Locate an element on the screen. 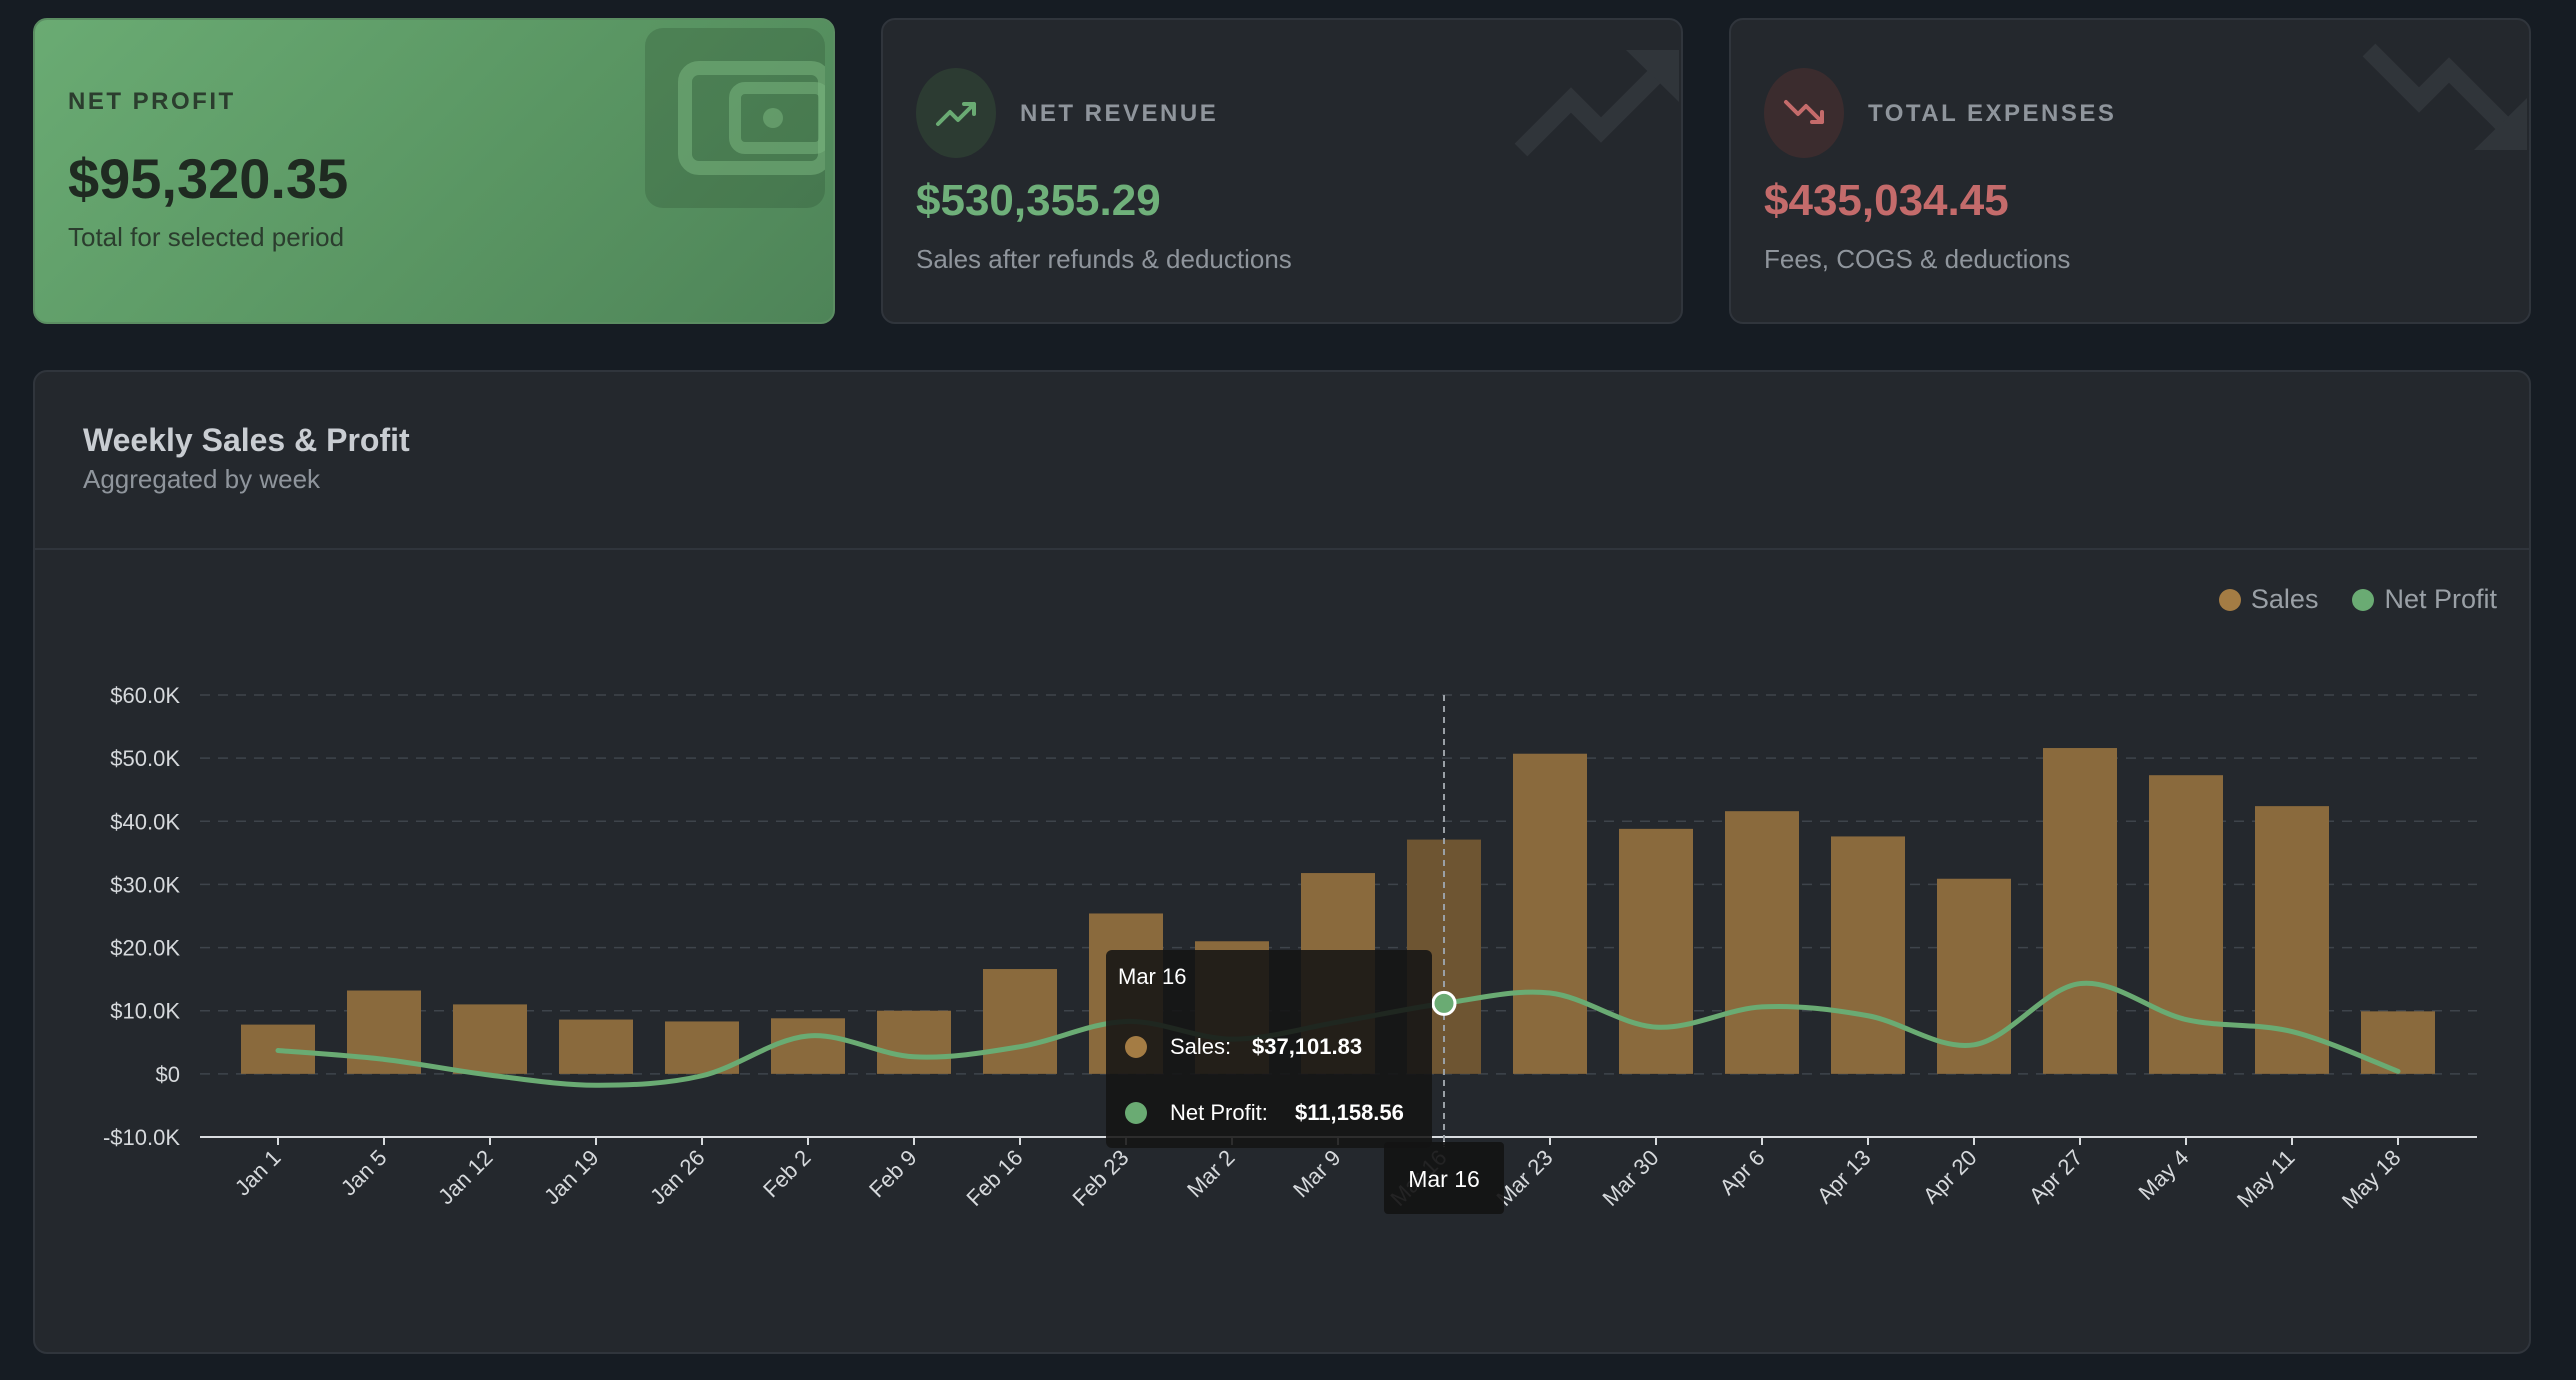 The height and width of the screenshot is (1380, 2576). y-tick-label: $20.0K is located at coordinates (145, 948).